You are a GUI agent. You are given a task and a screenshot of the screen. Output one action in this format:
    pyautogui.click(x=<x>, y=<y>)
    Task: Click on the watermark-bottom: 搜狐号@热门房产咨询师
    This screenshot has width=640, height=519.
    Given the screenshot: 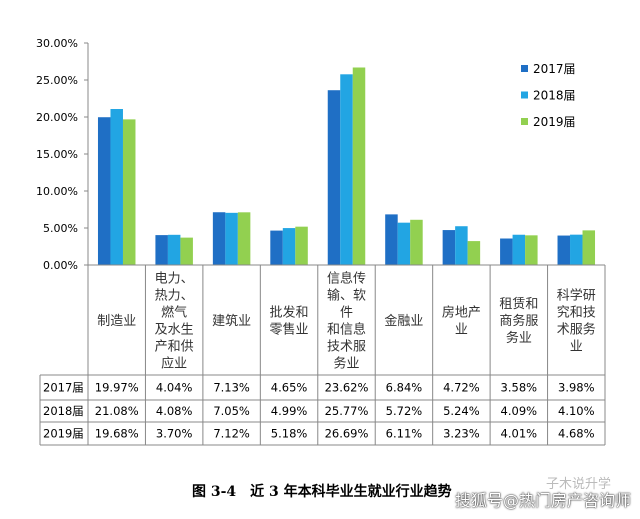 What is the action you would take?
    pyautogui.click(x=543, y=500)
    